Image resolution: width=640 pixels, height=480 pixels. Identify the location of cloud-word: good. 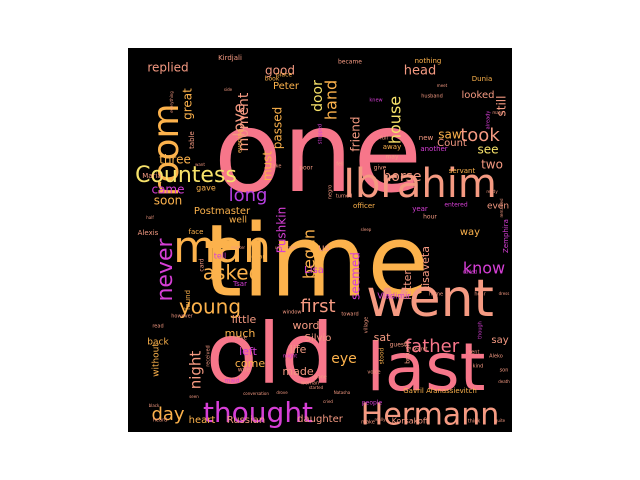
(280, 71).